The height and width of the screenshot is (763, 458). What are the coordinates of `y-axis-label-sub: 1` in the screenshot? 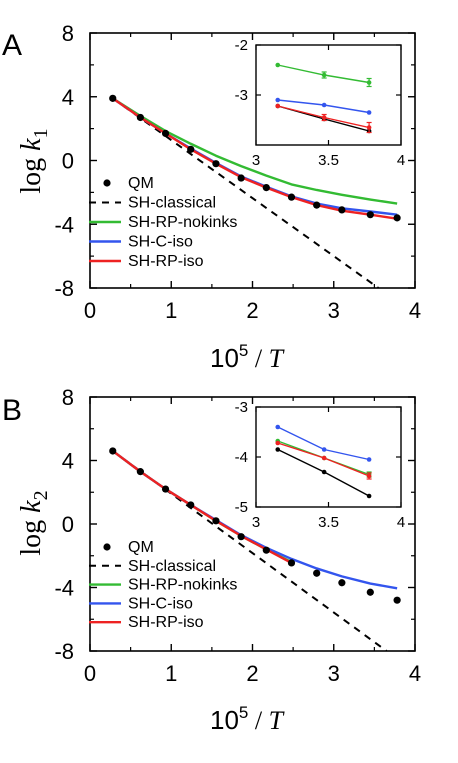 It's located at (41, 133).